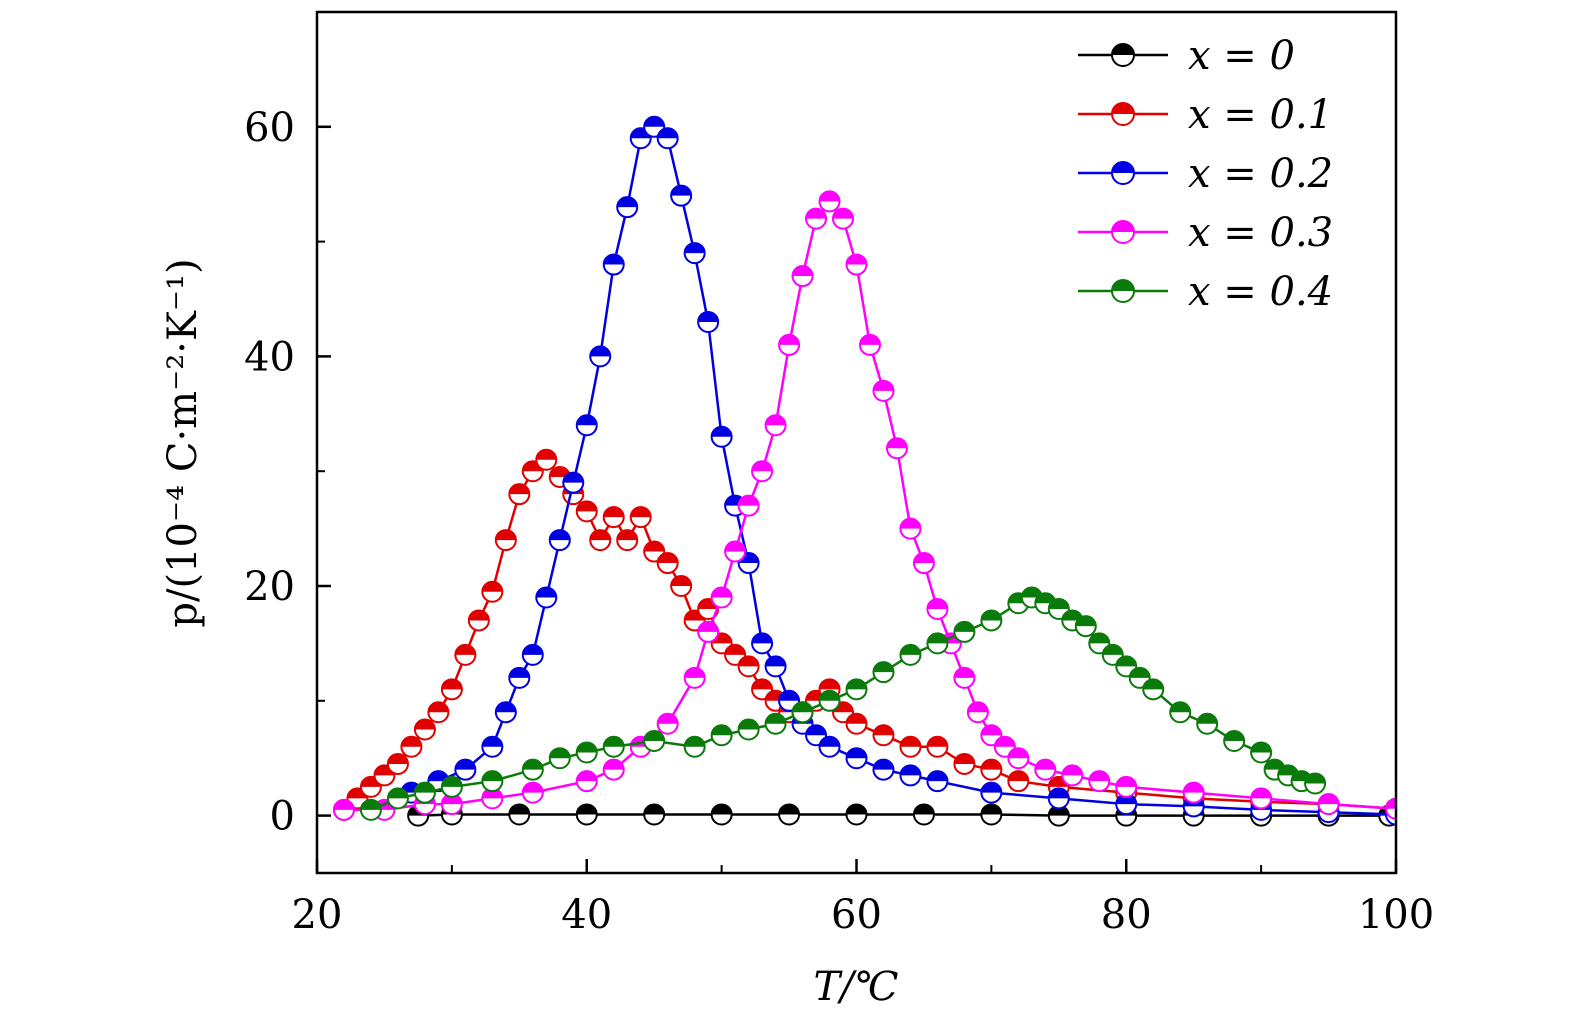 This screenshot has width=1575, height=1024. Describe the element at coordinates (1123, 108) in the screenshot. I see `legend-marker-fill` at that location.